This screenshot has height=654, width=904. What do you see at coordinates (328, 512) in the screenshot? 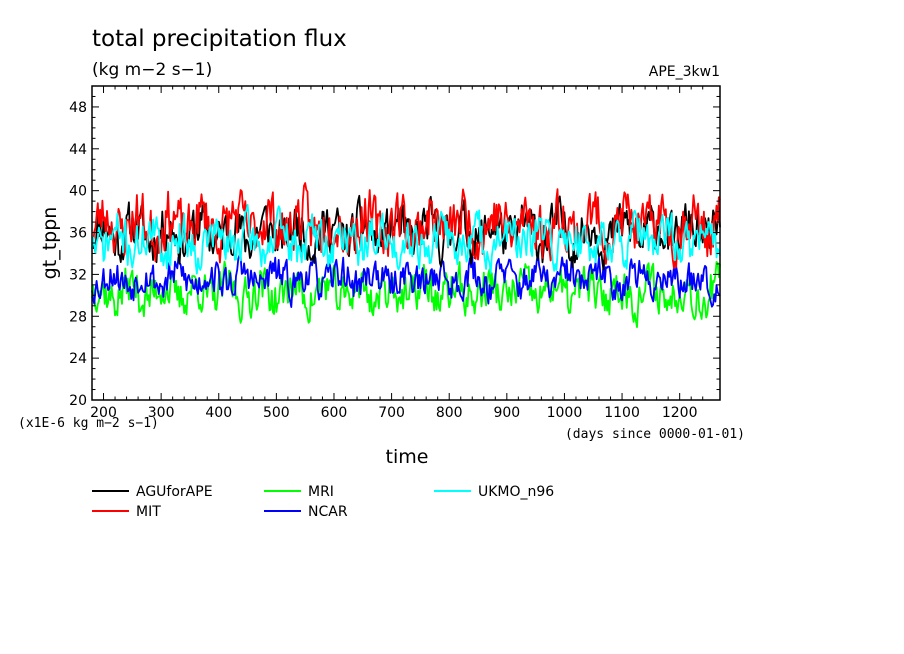
I see `legend-entry: NCAR` at bounding box center [328, 512].